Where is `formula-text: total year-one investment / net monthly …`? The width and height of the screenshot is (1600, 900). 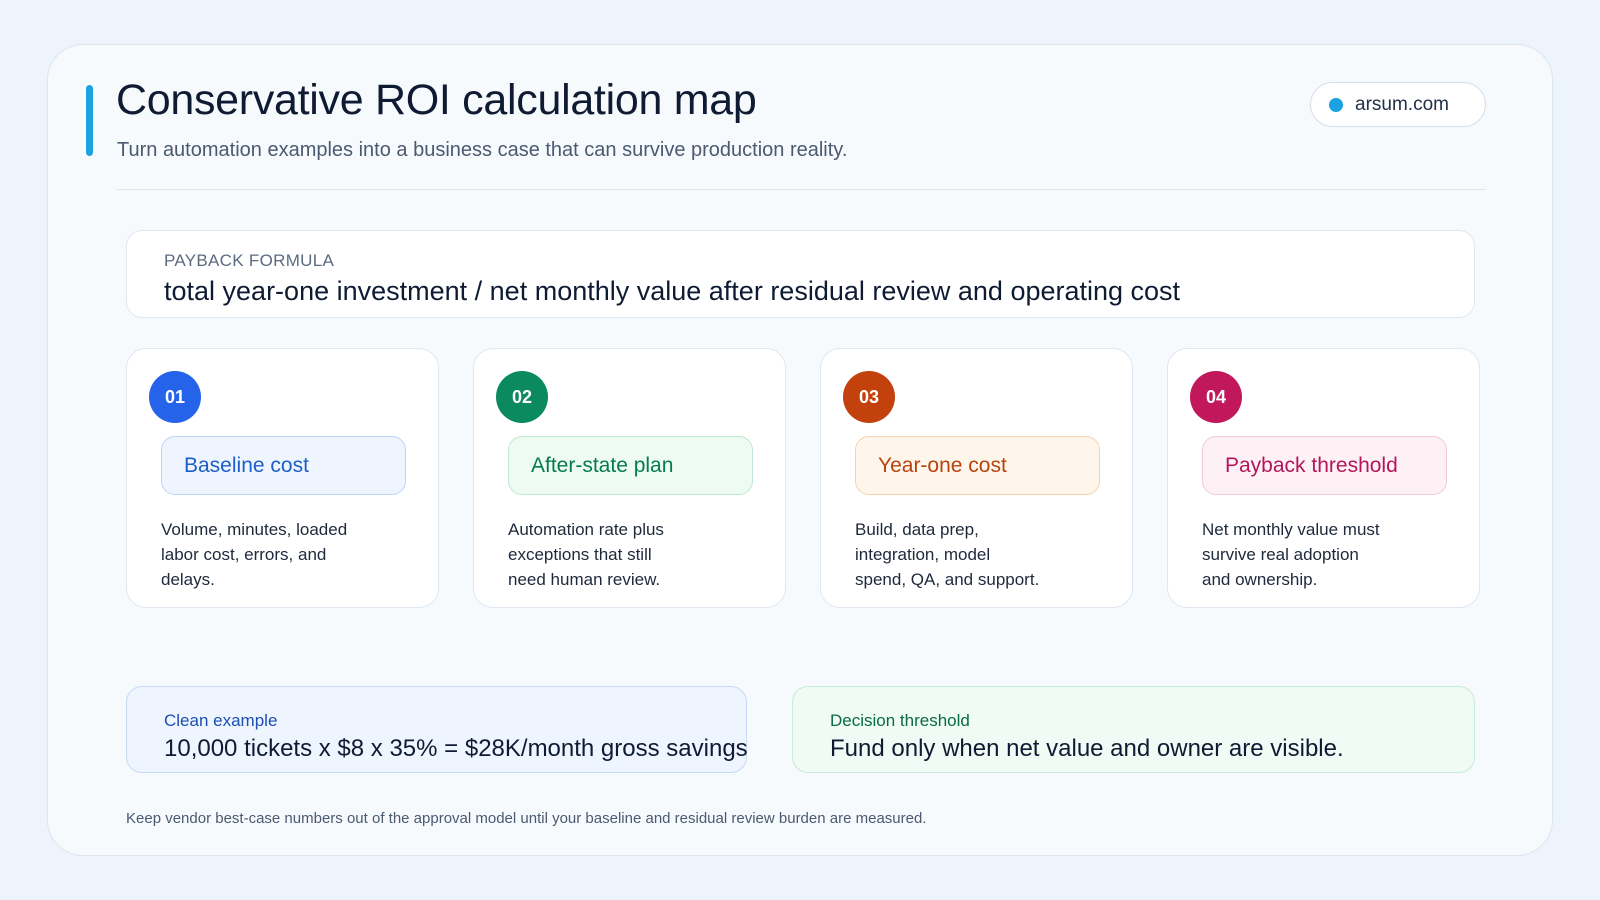 formula-text: total year-one investment / net monthly … is located at coordinates (672, 291).